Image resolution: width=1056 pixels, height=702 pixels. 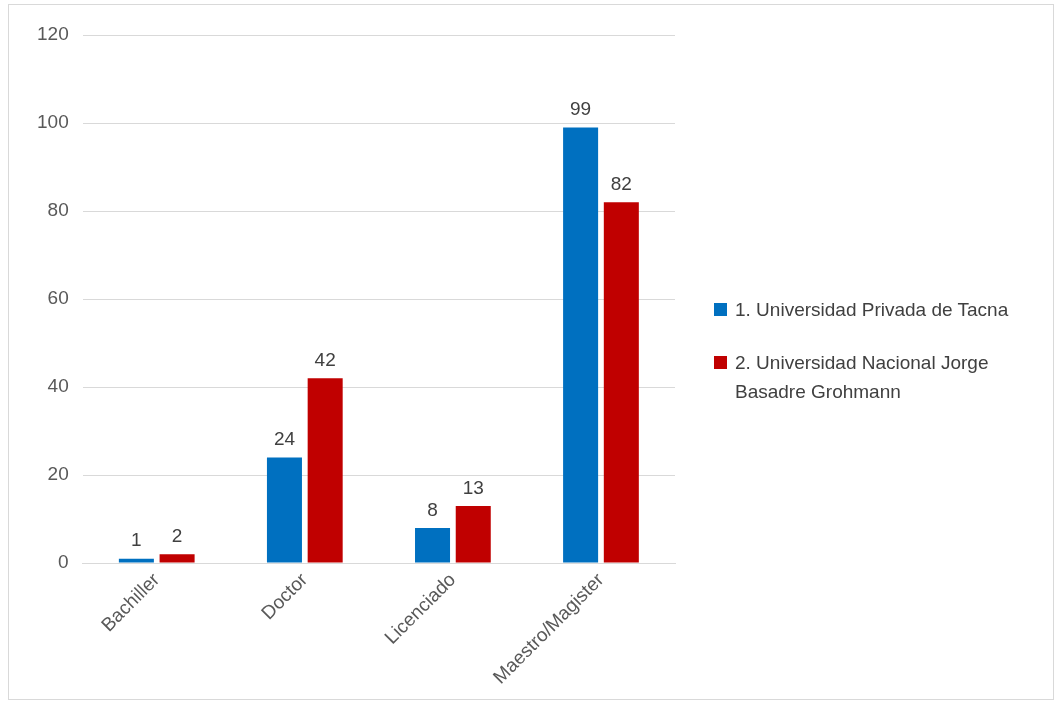 I want to click on y-tick-label: 80, so click(x=58, y=210).